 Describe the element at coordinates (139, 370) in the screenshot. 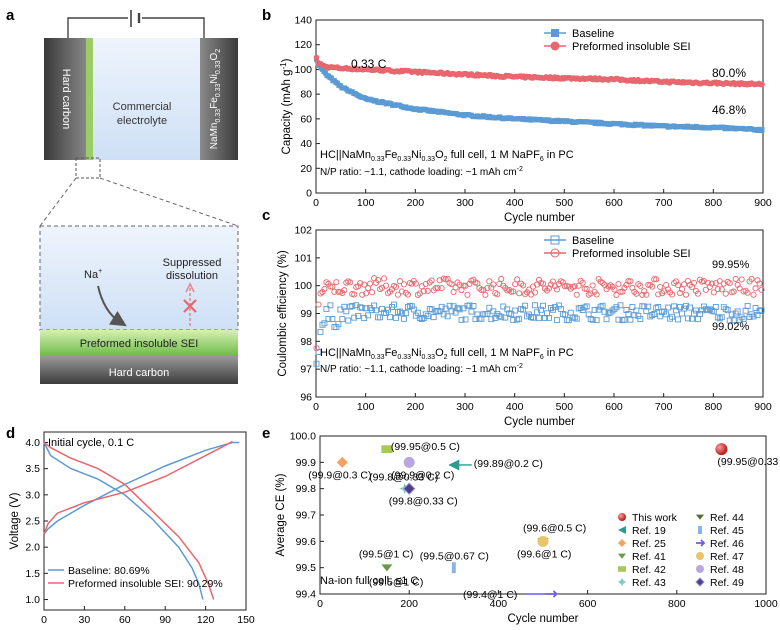

I see `zoom-hard-carbon` at that location.